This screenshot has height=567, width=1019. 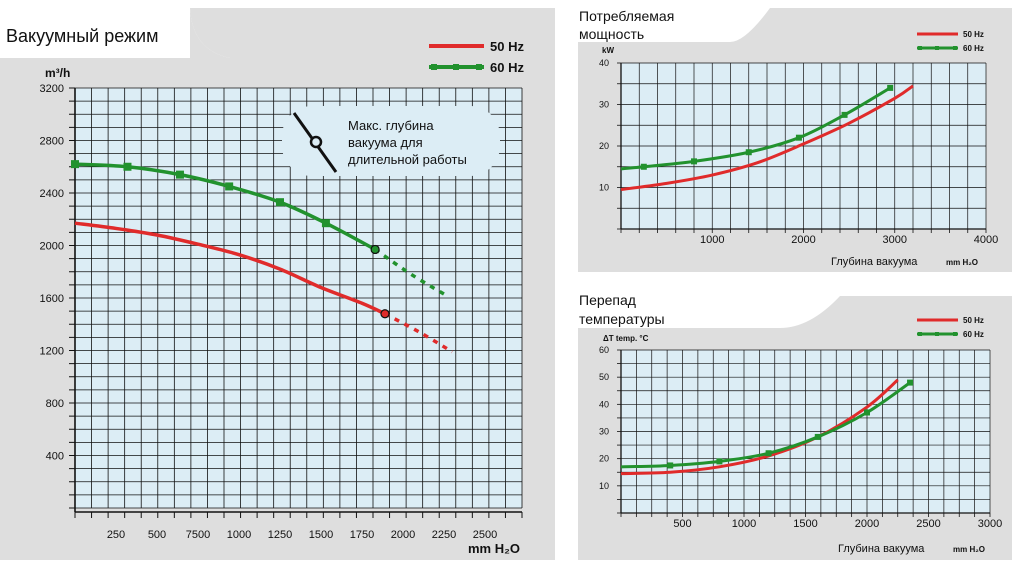 I want to click on vacuum-x-tick-label: 1000, so click(x=239, y=535).